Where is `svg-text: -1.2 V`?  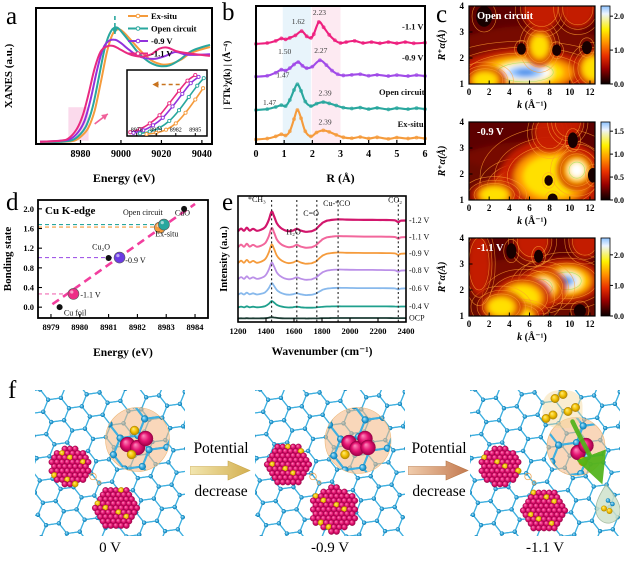
svg-text: -1.2 V is located at coordinates (419, 220).